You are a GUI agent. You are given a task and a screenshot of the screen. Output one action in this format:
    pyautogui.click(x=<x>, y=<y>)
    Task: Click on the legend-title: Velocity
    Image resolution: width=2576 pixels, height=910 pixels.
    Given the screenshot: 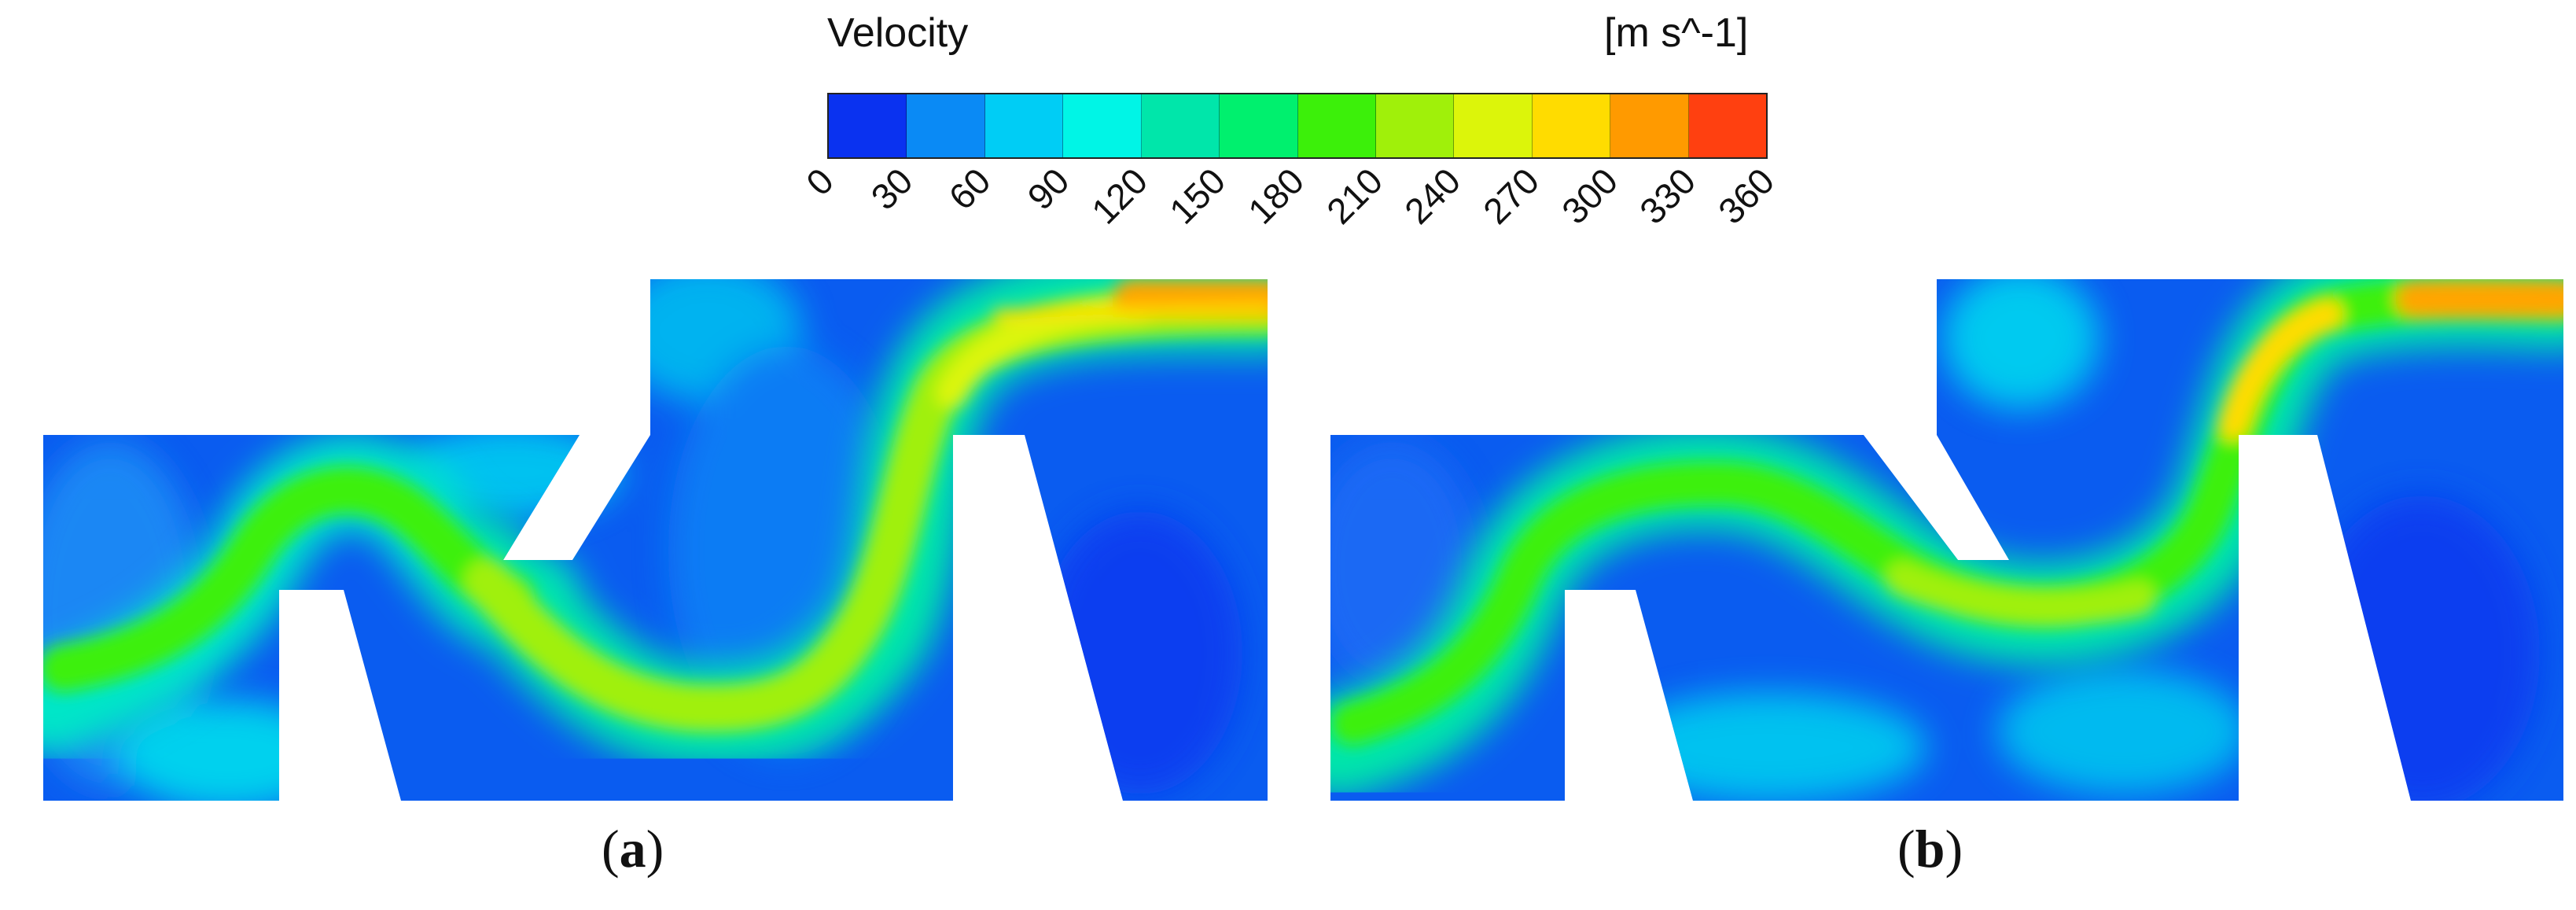 What is the action you would take?
    pyautogui.click(x=898, y=33)
    